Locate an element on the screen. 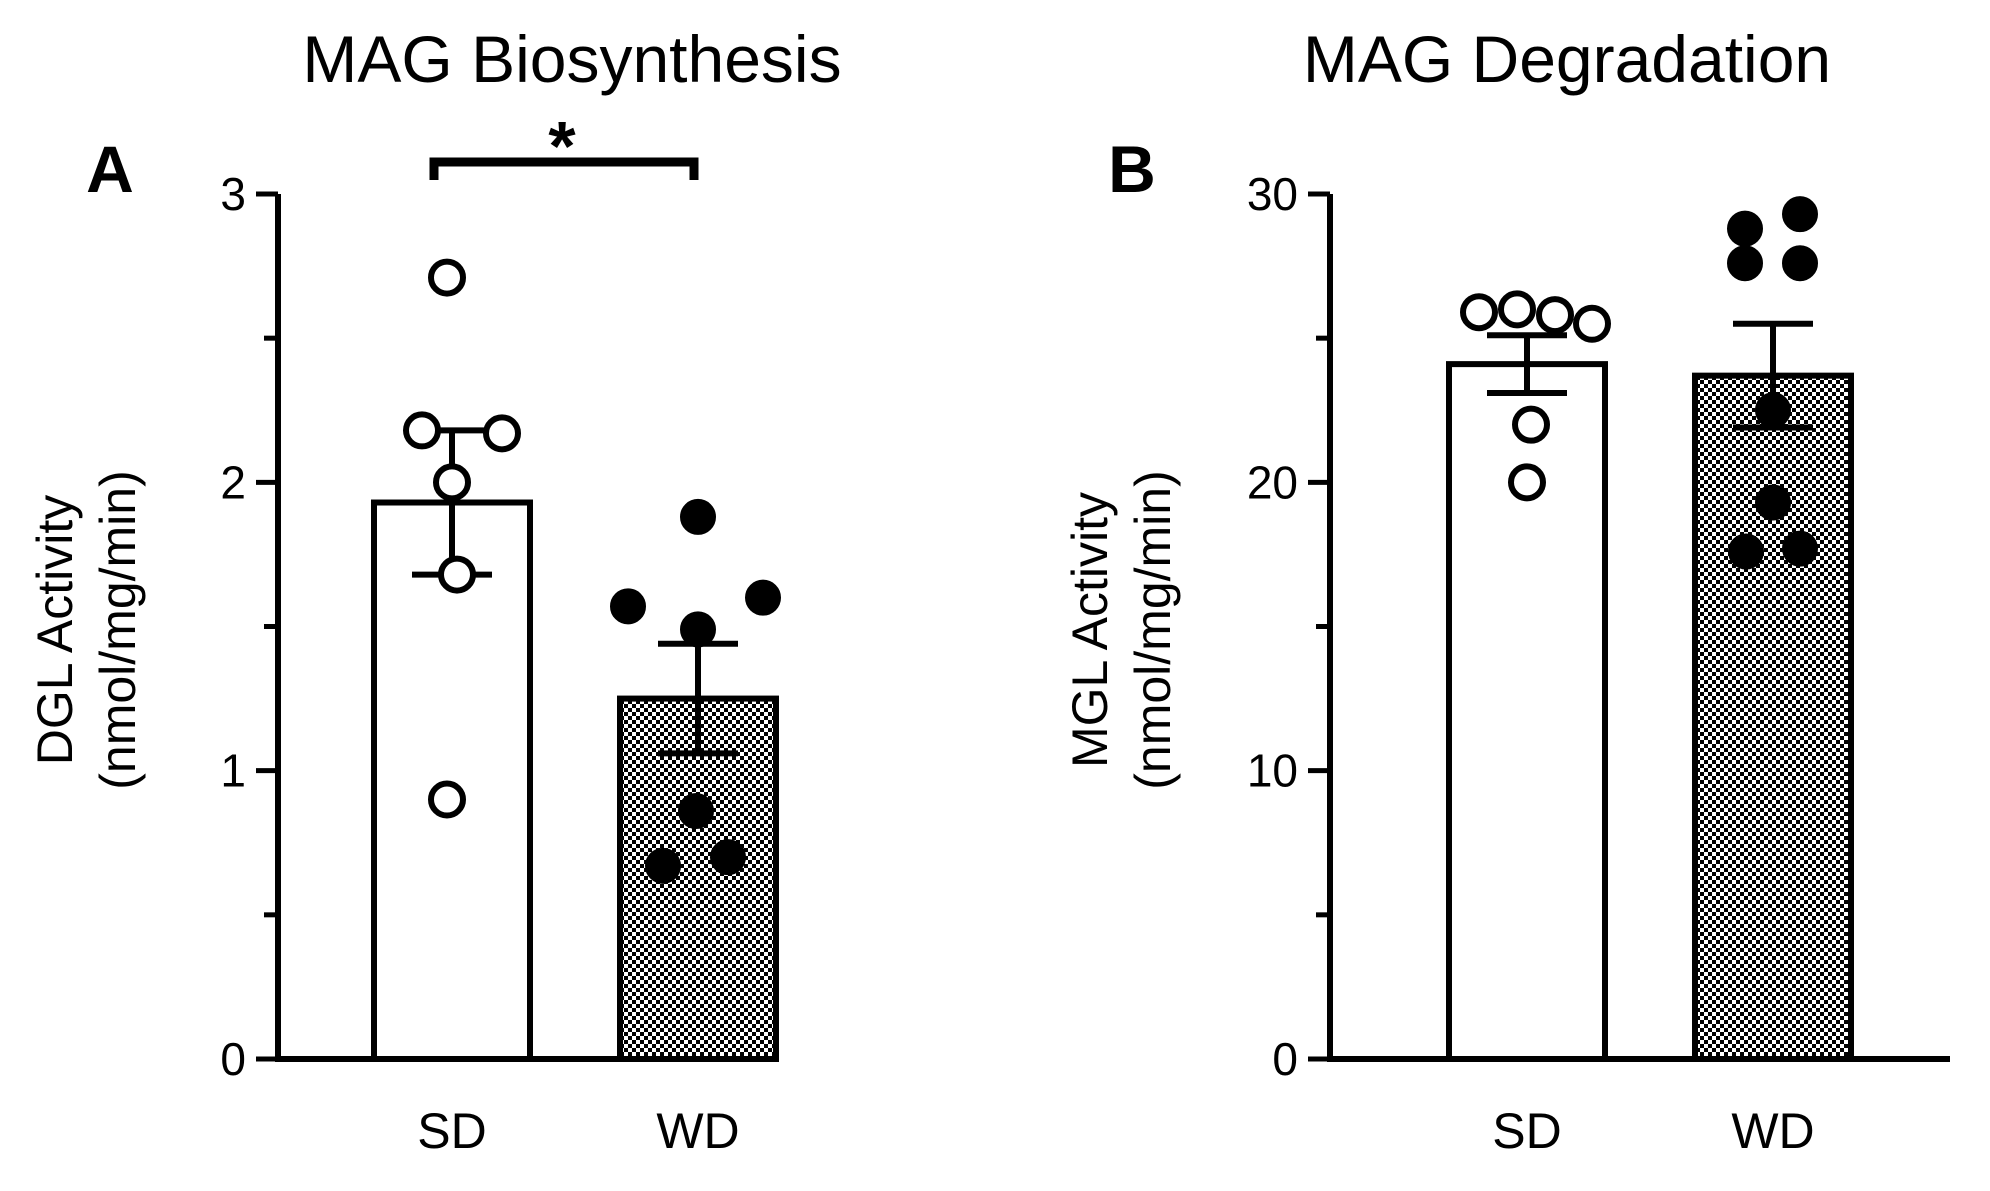 The width and height of the screenshot is (1990, 1191). panel-a-bar-sd is located at coordinates (452, 780).